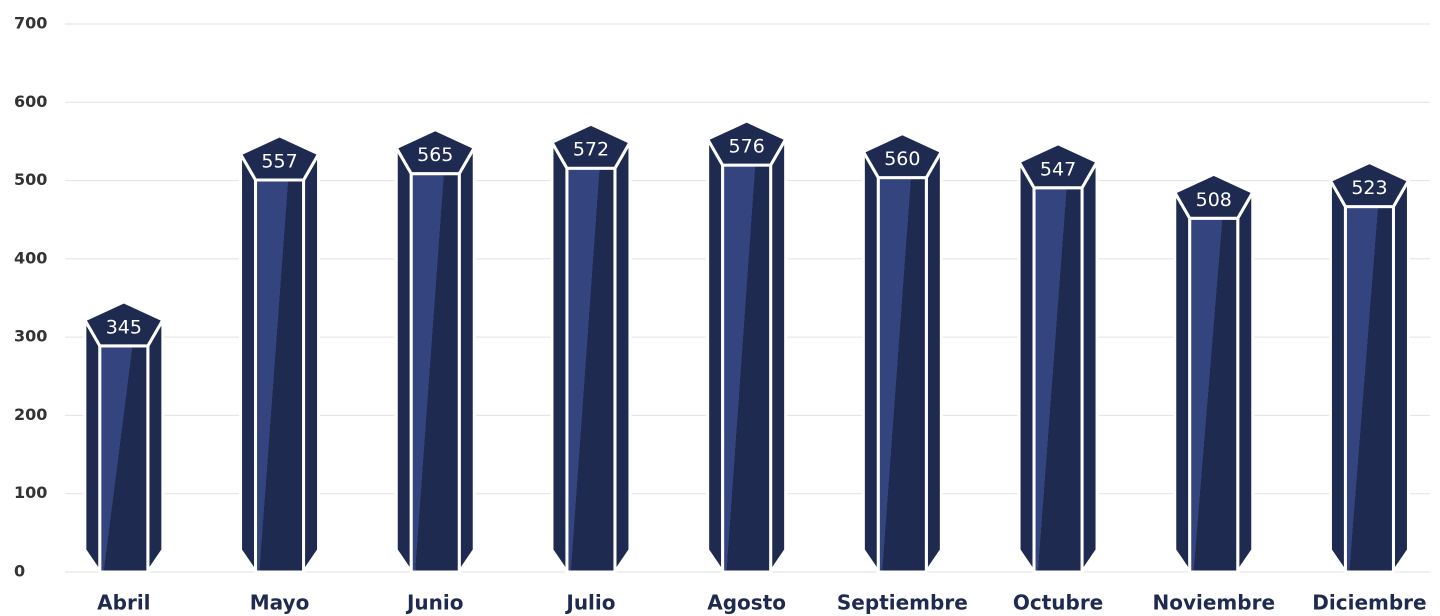  What do you see at coordinates (19, 571) in the screenshot?
I see `y-tick-label: 0` at bounding box center [19, 571].